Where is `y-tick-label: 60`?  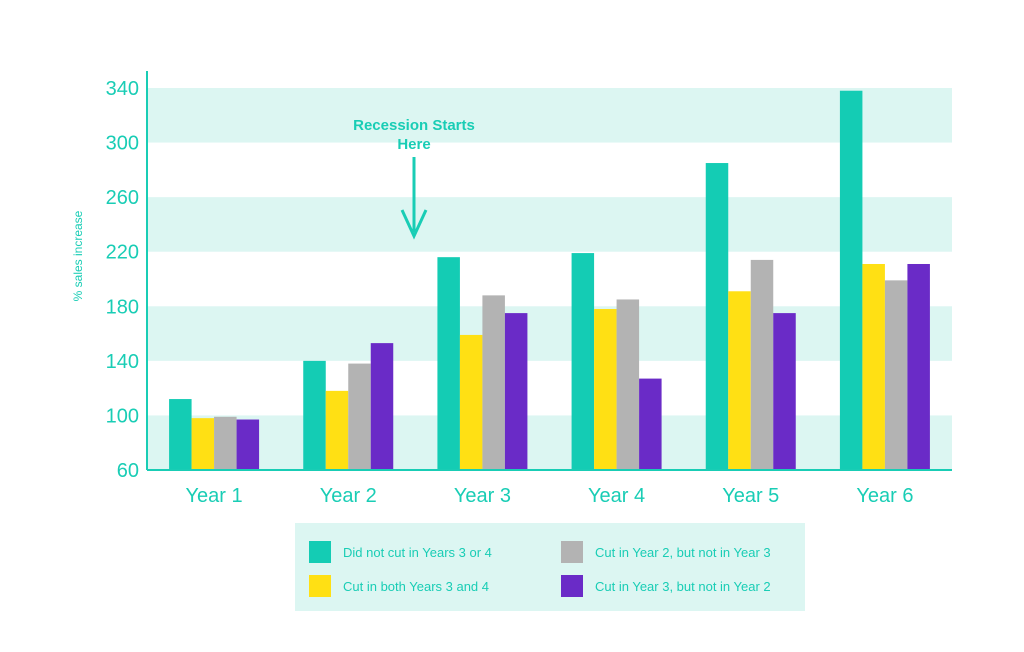
y-tick-label: 60 is located at coordinates (128, 471).